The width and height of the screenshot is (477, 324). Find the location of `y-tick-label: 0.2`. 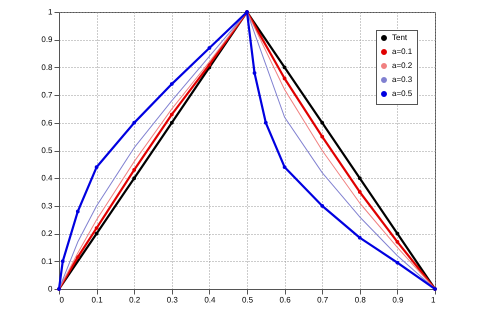

y-tick-label: 0.2 is located at coordinates (47, 233).